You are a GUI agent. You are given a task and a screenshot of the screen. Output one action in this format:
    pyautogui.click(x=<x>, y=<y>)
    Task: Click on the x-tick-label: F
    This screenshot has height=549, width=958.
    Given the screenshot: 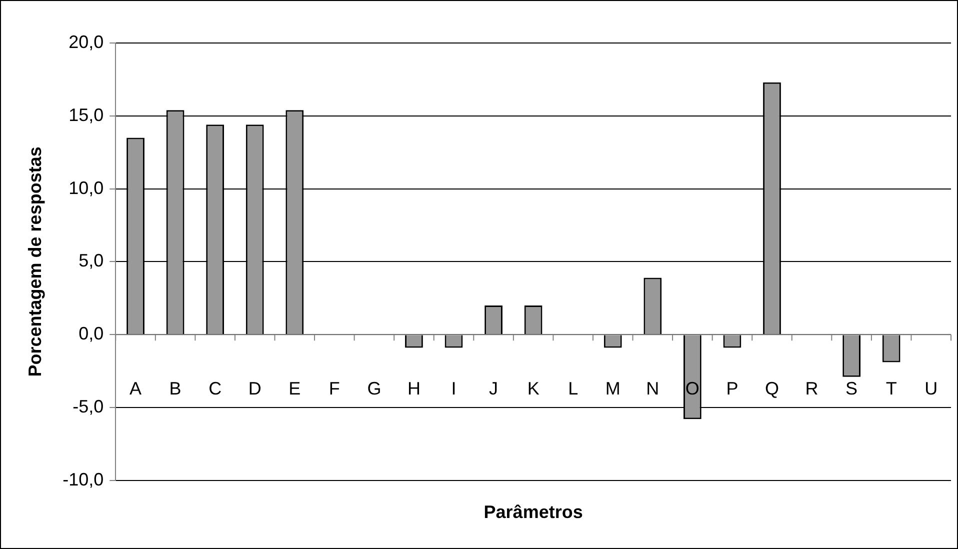 What is the action you would take?
    pyautogui.click(x=334, y=388)
    